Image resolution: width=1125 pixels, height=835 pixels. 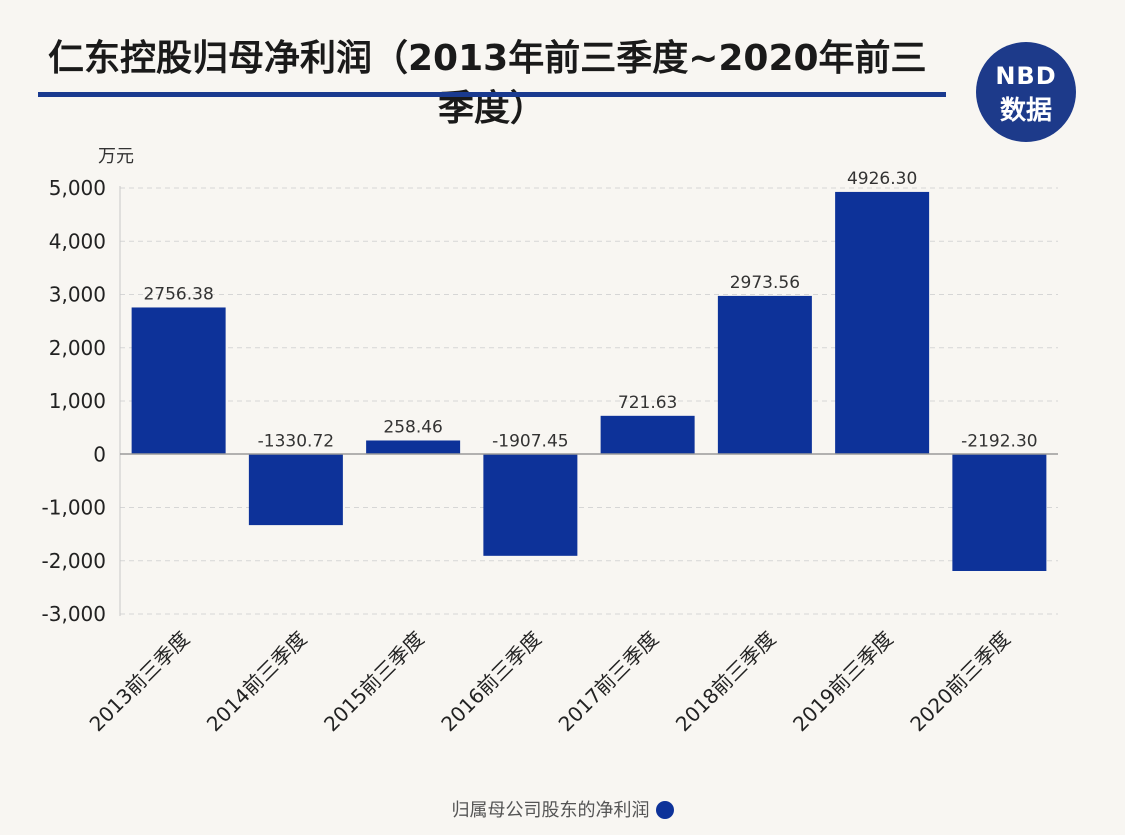 What do you see at coordinates (550, 810) in the screenshot?
I see `legend-label: 归属母公司股东的净利润` at bounding box center [550, 810].